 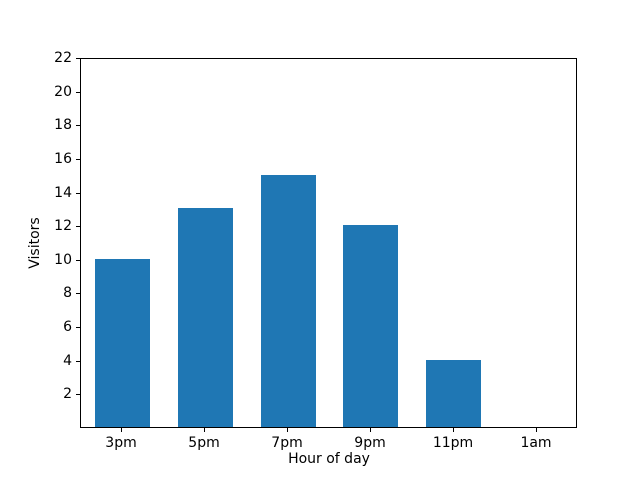 I want to click on bar-11pm, so click(x=453, y=393).